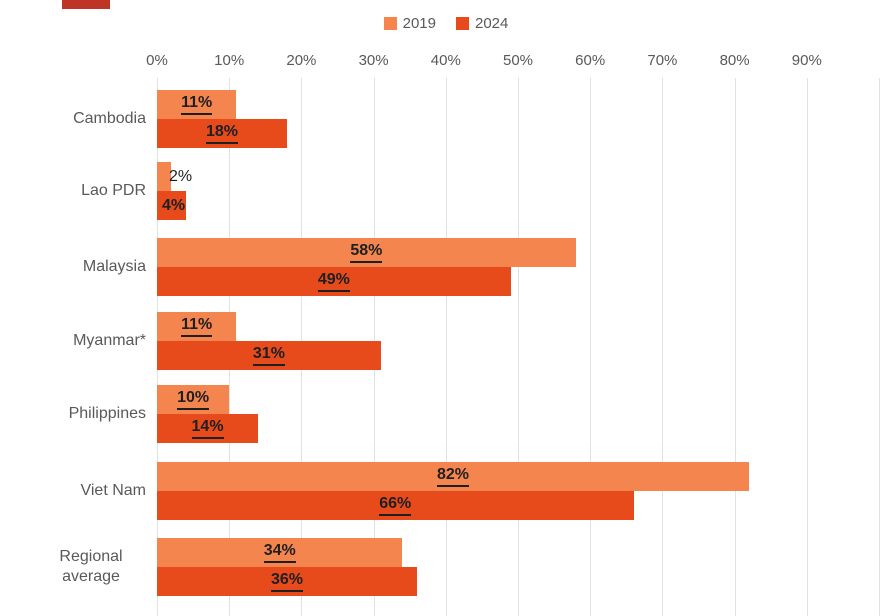  What do you see at coordinates (373, 60) in the screenshot?
I see `x-tick-label: 30%` at bounding box center [373, 60].